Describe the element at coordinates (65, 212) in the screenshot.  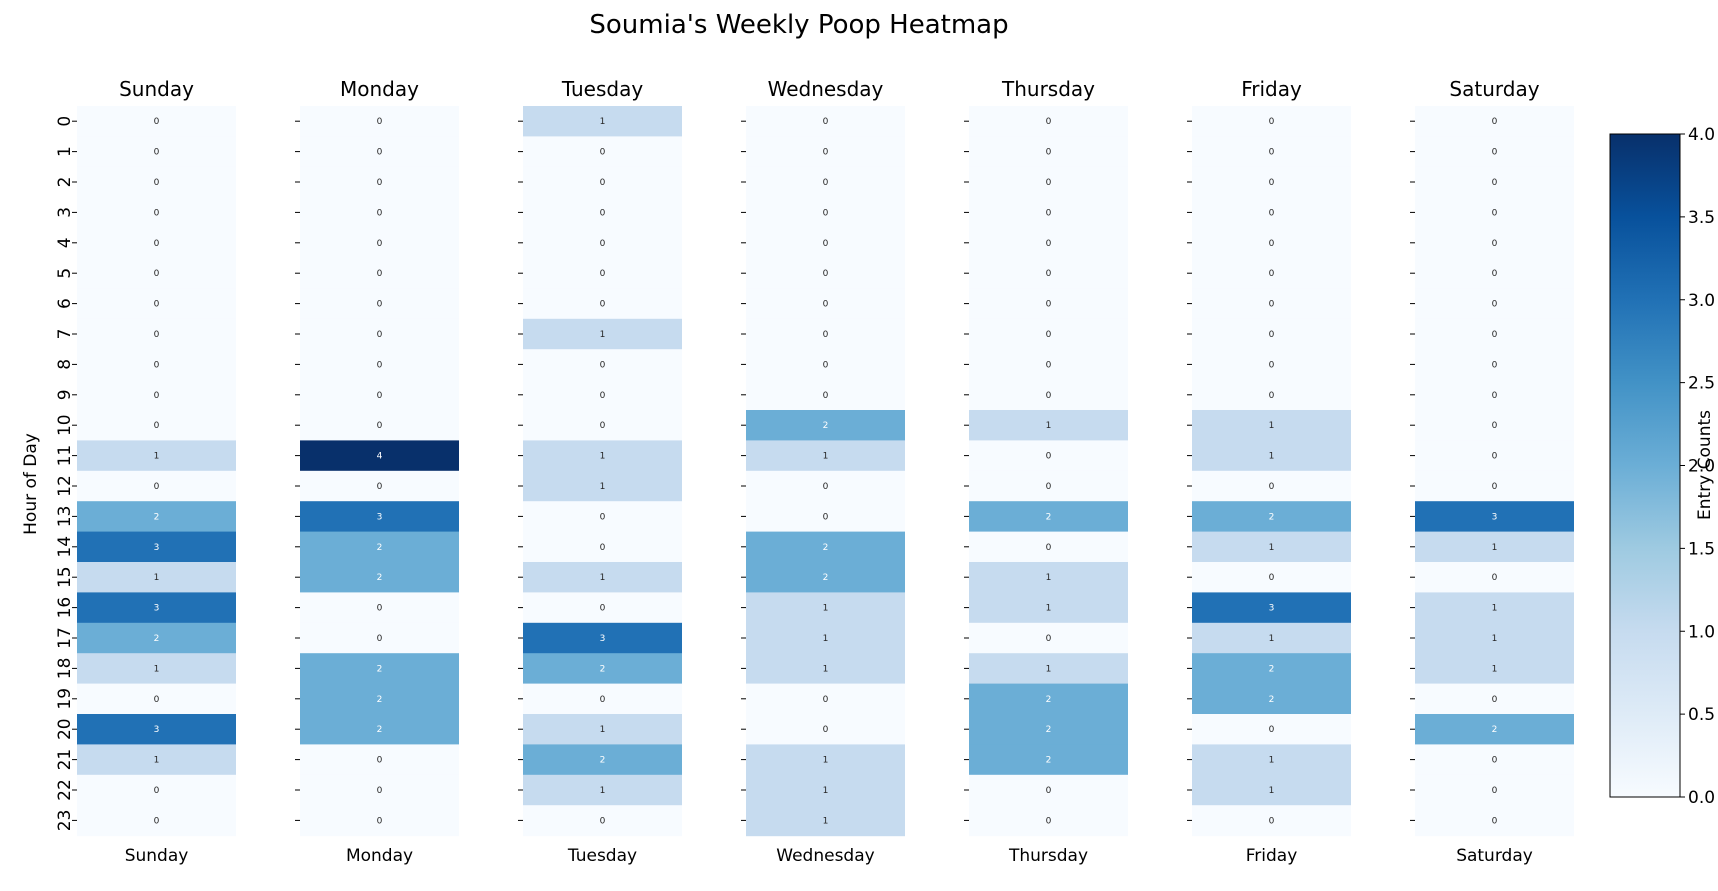
I see `y-tick-label: 3` at that location.